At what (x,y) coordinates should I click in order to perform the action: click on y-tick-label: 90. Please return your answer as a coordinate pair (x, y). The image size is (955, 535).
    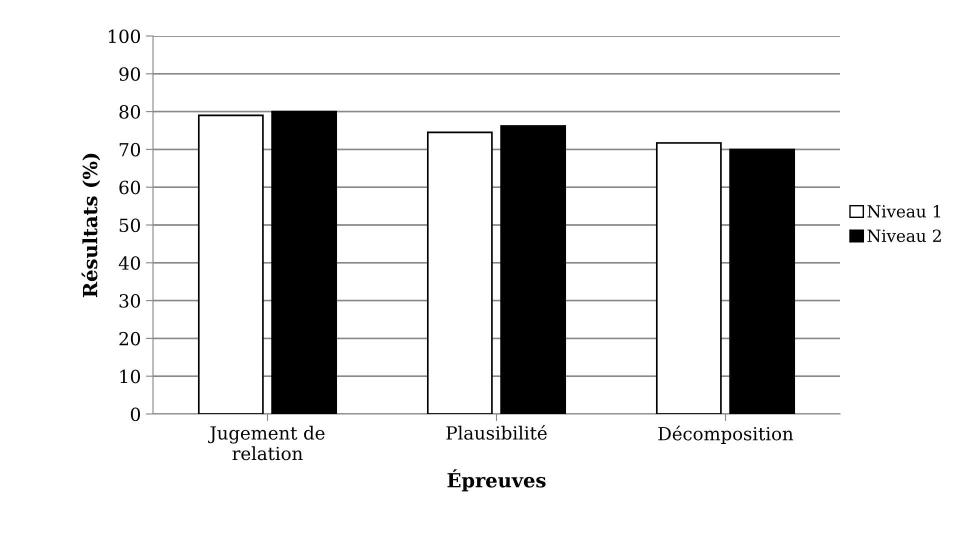
    Looking at the image, I should click on (129, 74).